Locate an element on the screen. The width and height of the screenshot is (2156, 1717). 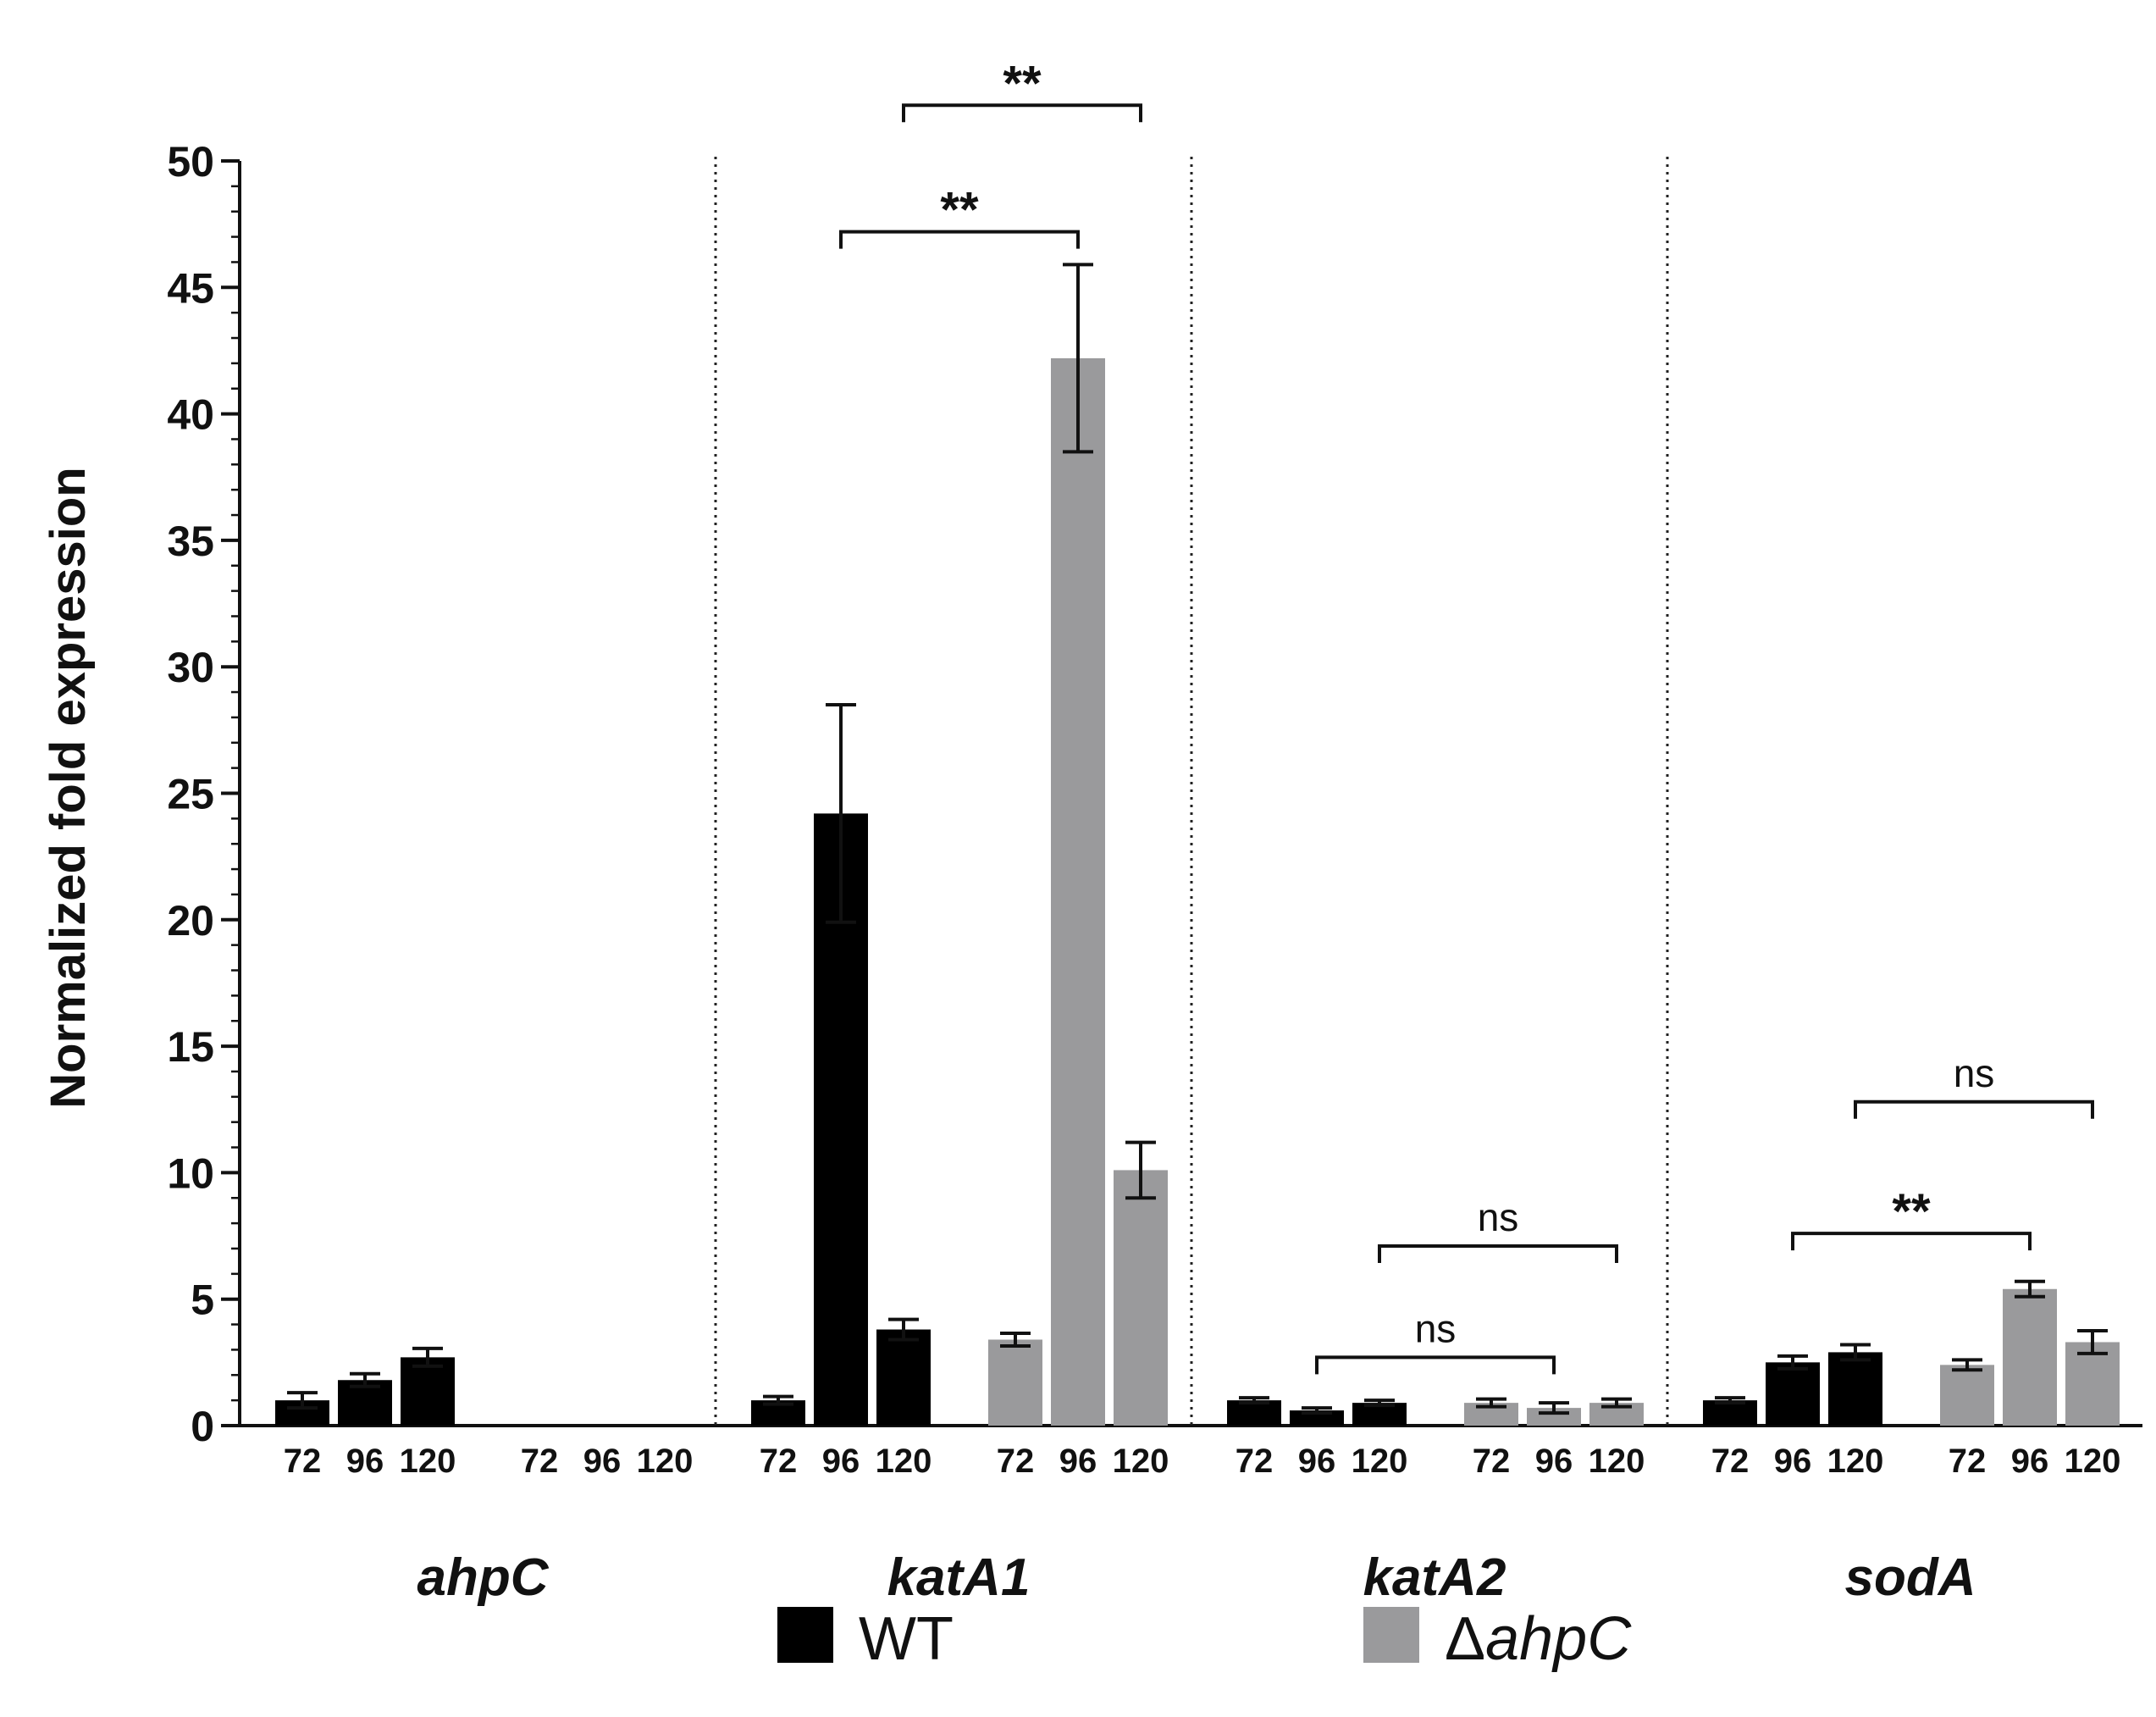
y-tick-label: 40 is located at coordinates (190, 415).